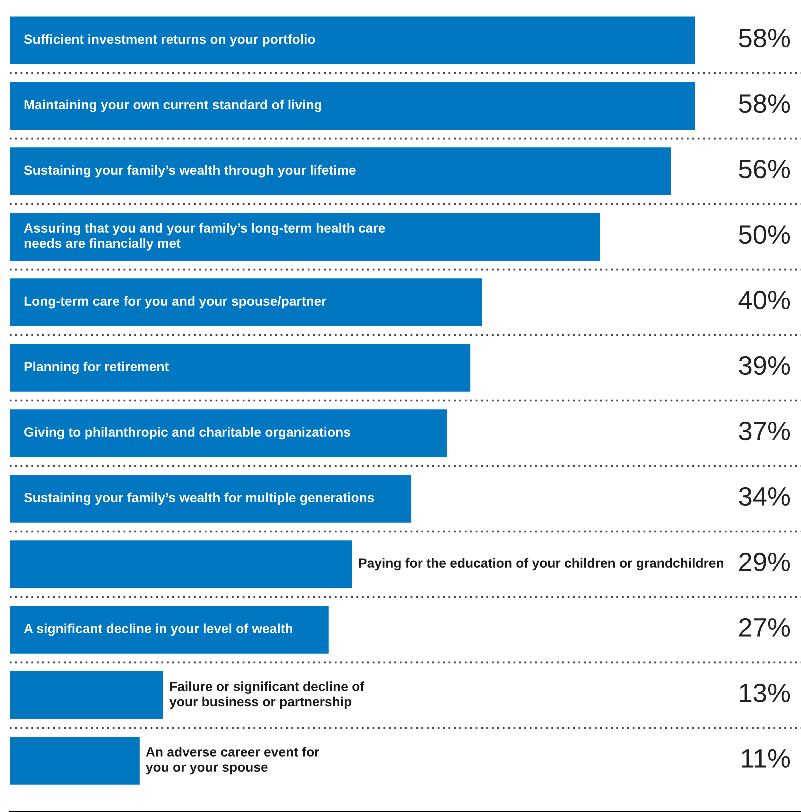  What do you see at coordinates (205, 237) in the screenshot?
I see `y-tick-label: Assuring that you and your family’s long-term health care needs are financially met` at bounding box center [205, 237].